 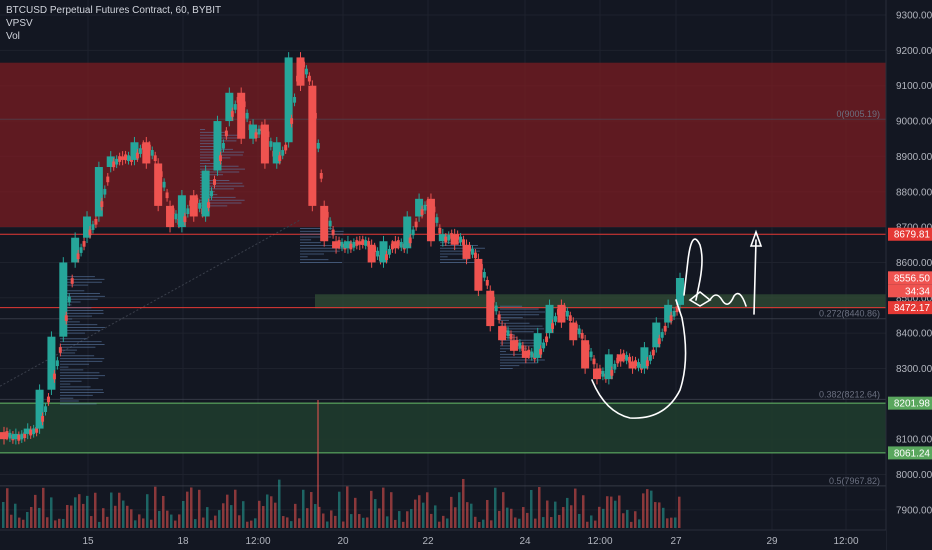 I want to click on support-zone-small, so click(x=600, y=301).